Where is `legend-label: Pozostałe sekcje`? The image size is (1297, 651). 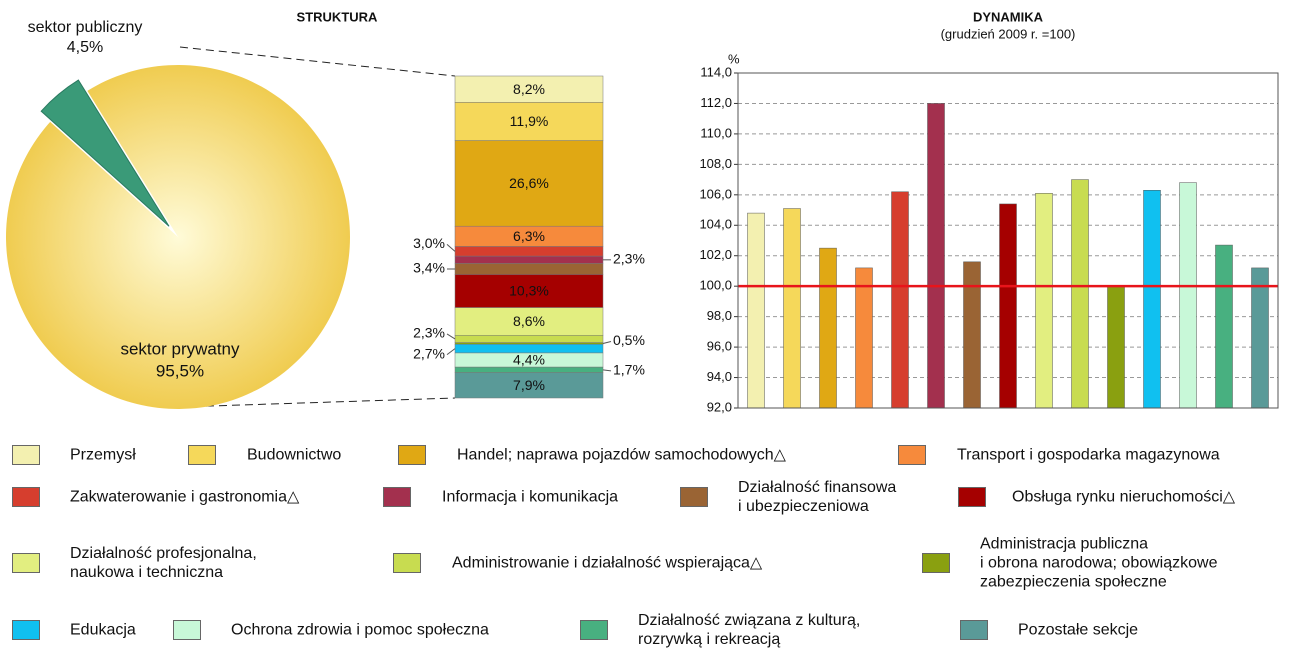
legend-label: Pozostałe sekcje is located at coordinates (1078, 630).